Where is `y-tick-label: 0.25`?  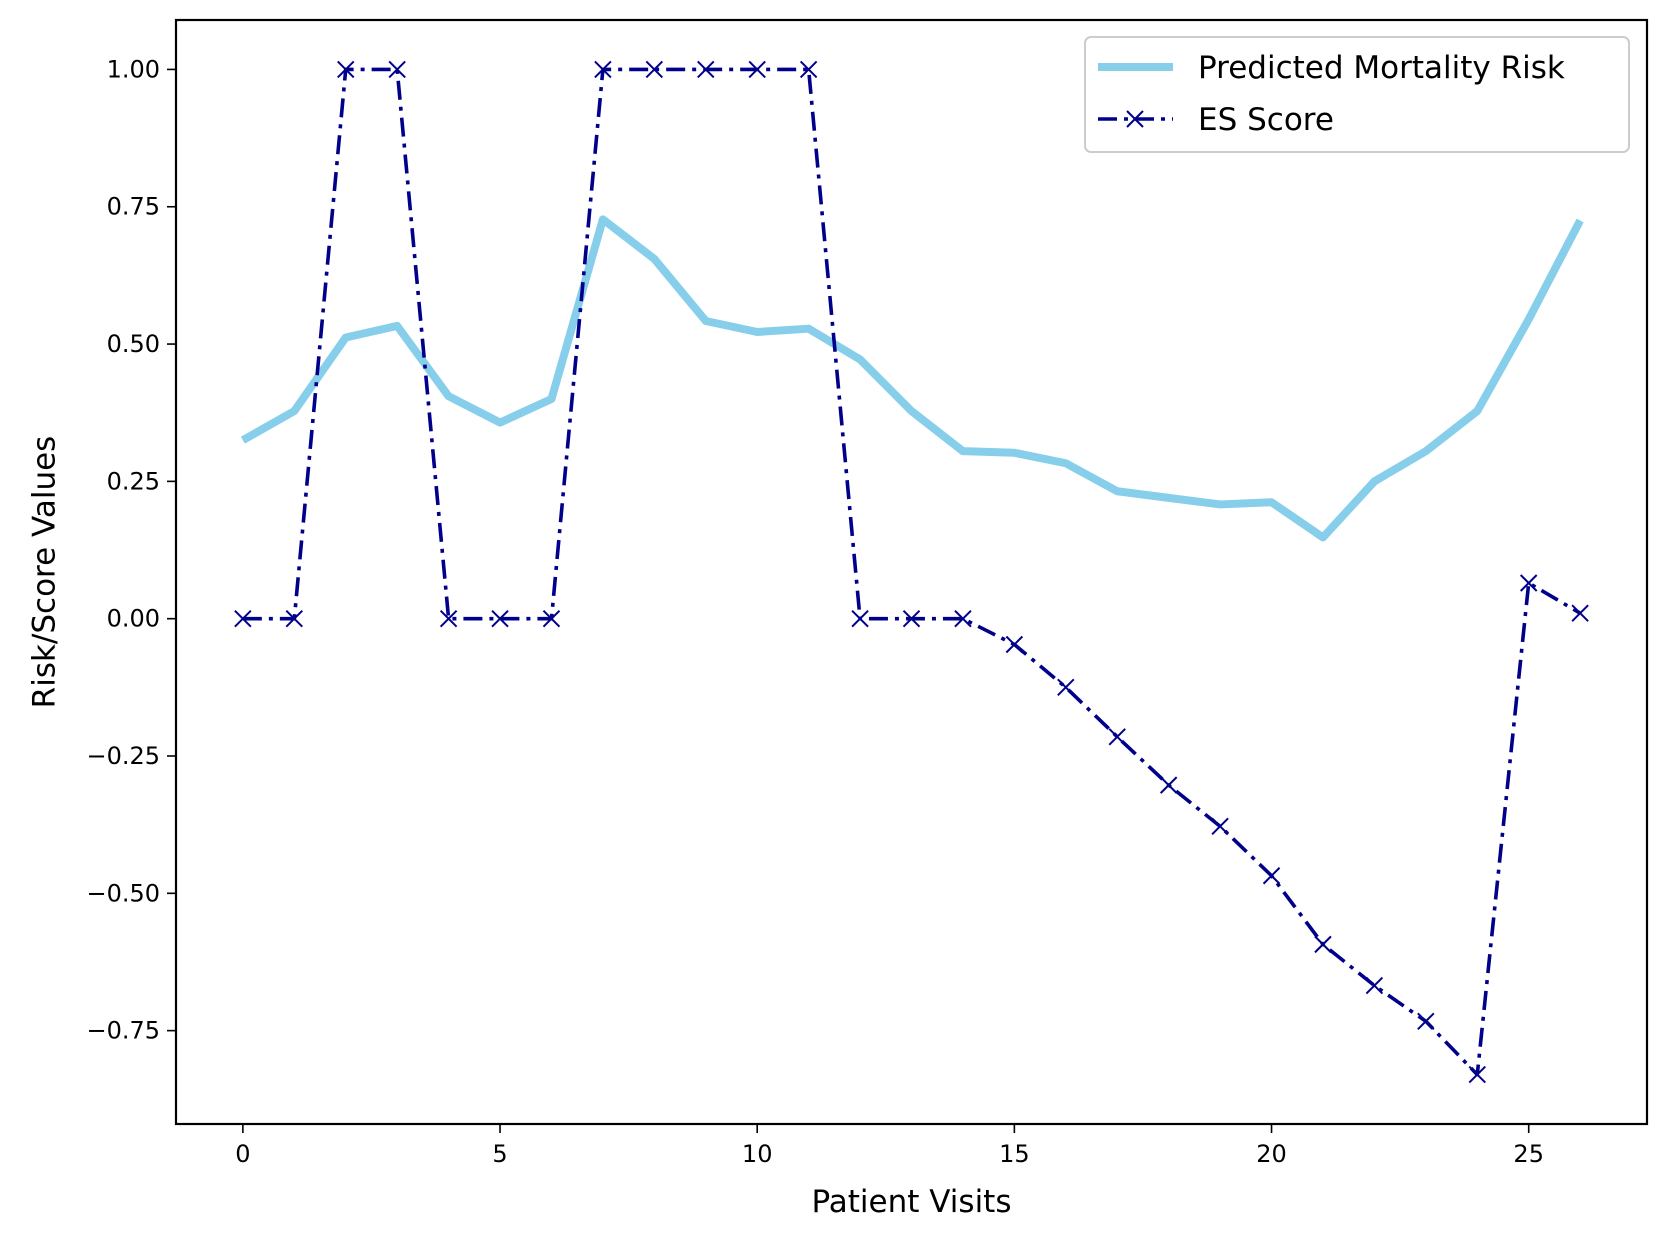 y-tick-label: 0.25 is located at coordinates (133, 481).